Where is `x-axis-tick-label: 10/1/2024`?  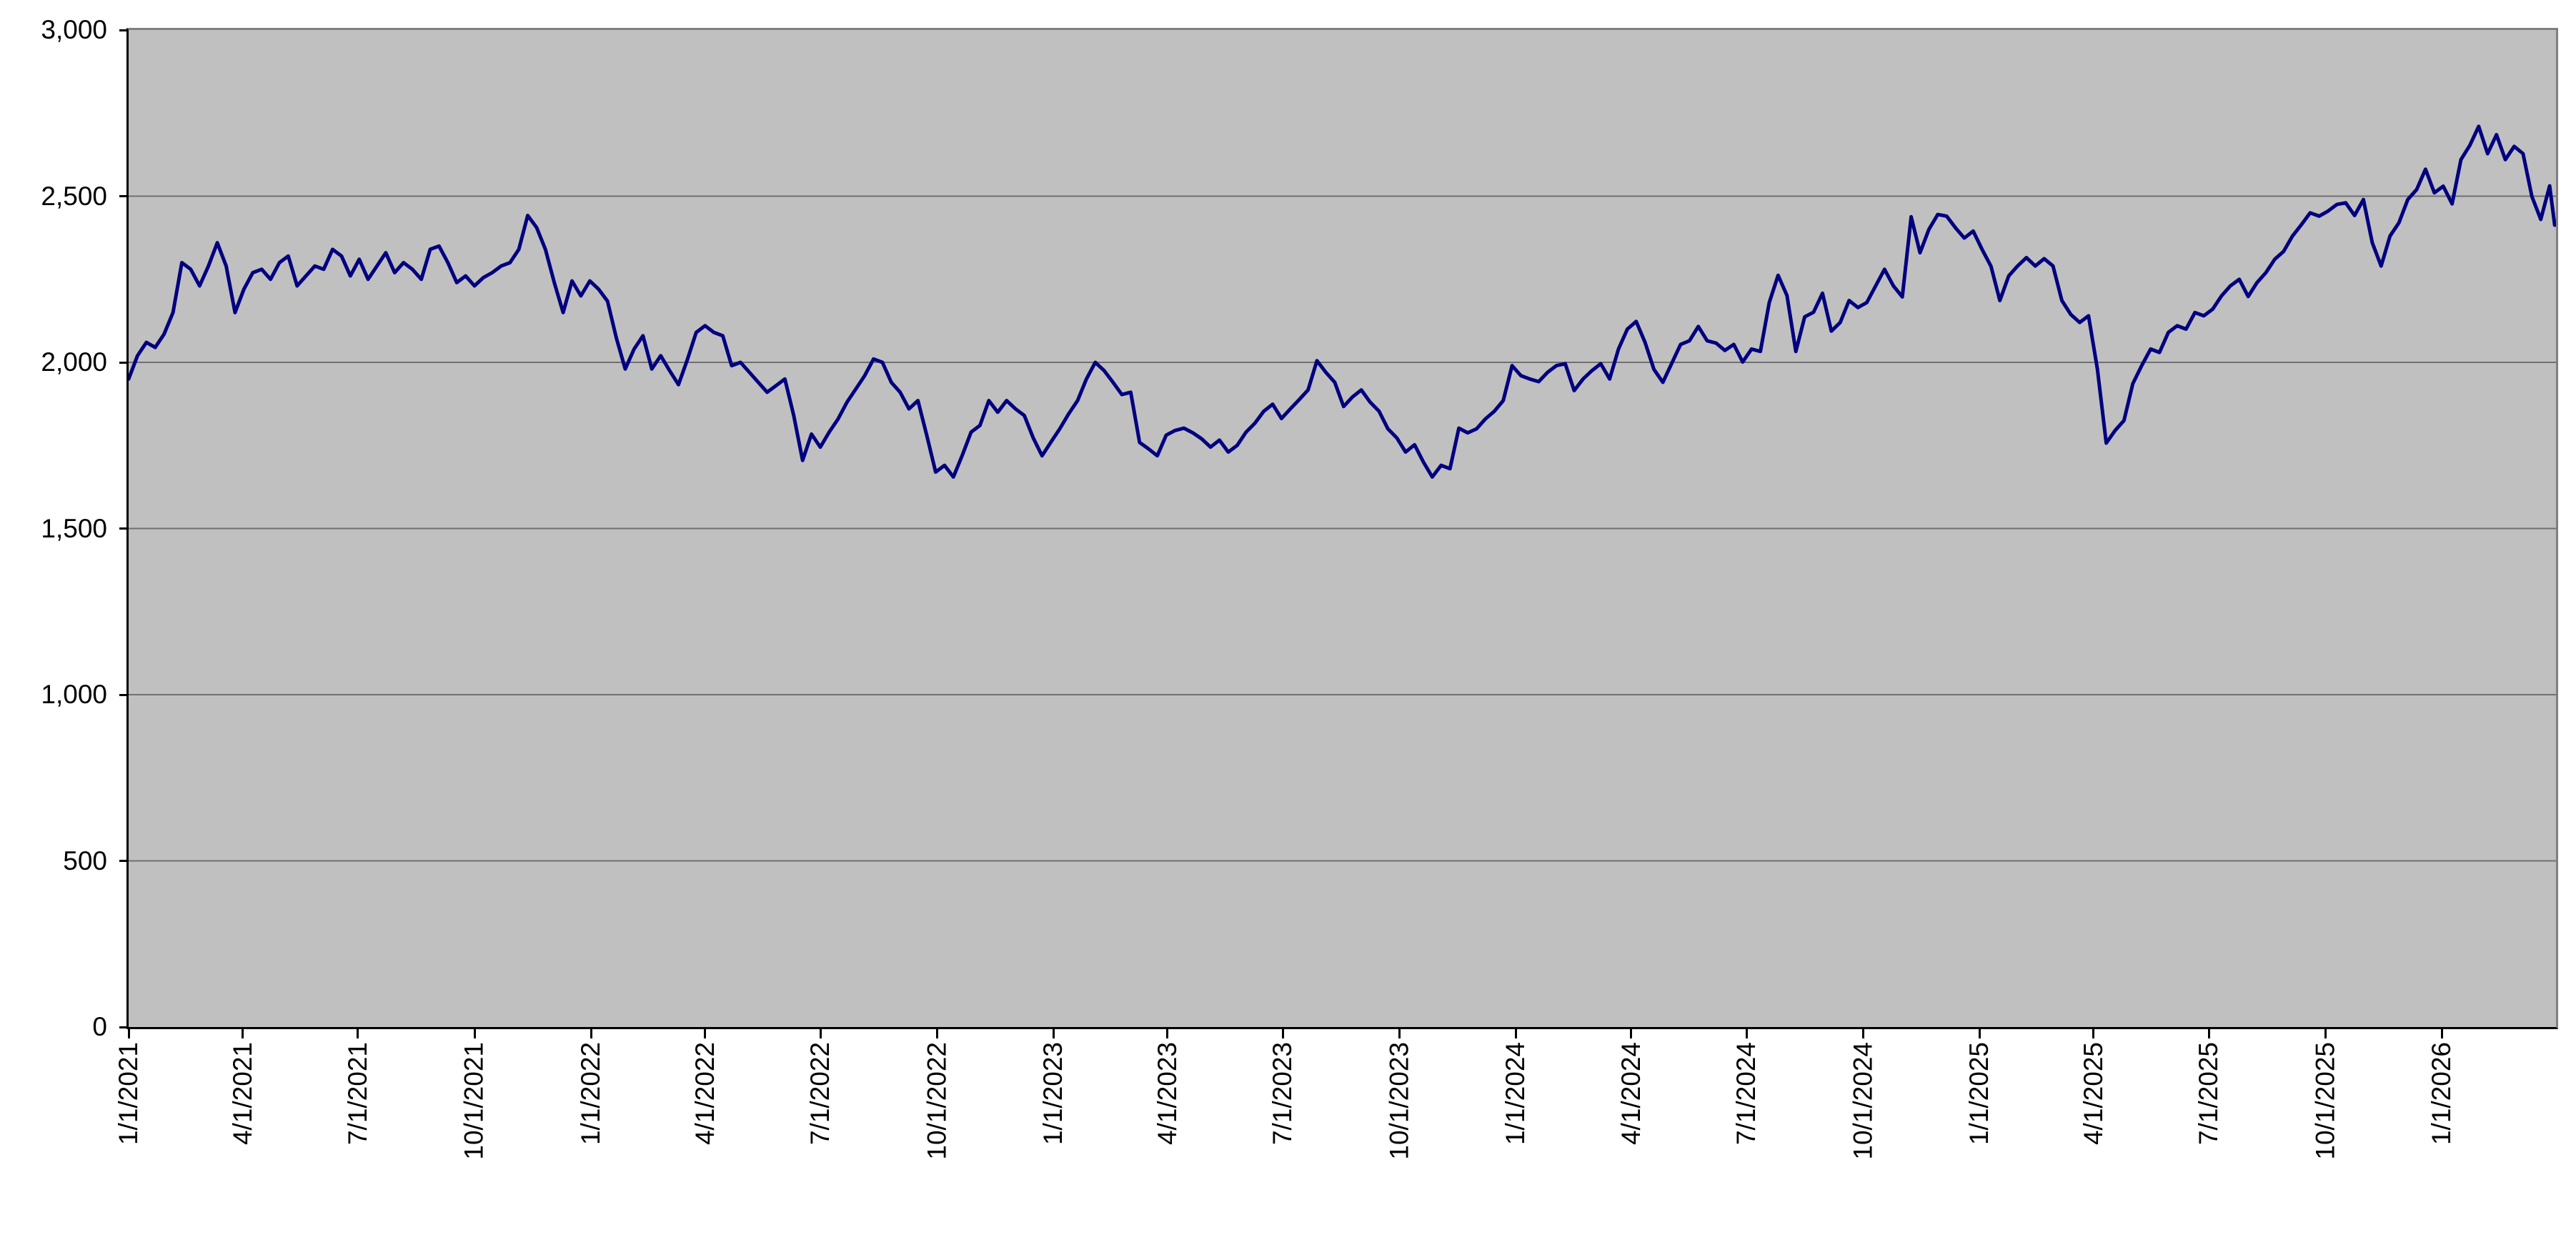
x-axis-tick-label: 10/1/2024 is located at coordinates (1863, 1101).